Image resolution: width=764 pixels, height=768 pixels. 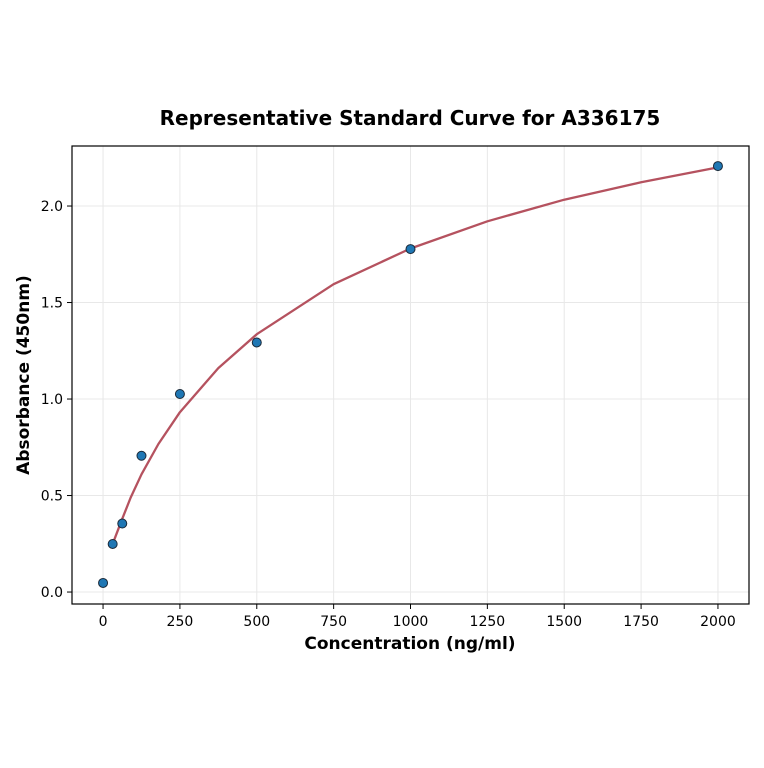 I want to click on x-tick-label: 500, so click(x=256, y=622).